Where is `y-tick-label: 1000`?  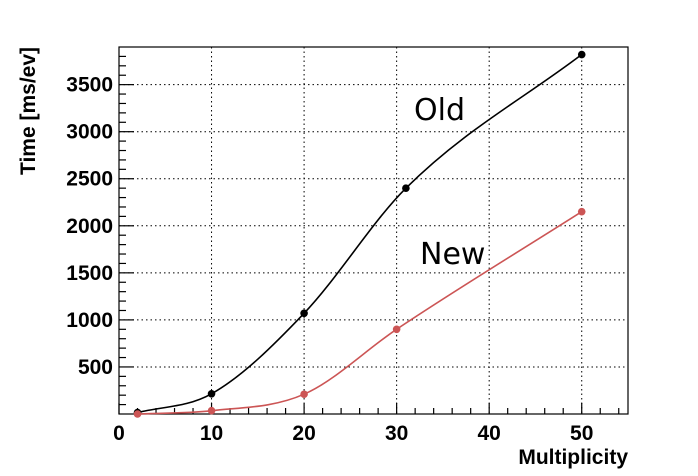 y-tick-label: 1000 is located at coordinates (89, 320).